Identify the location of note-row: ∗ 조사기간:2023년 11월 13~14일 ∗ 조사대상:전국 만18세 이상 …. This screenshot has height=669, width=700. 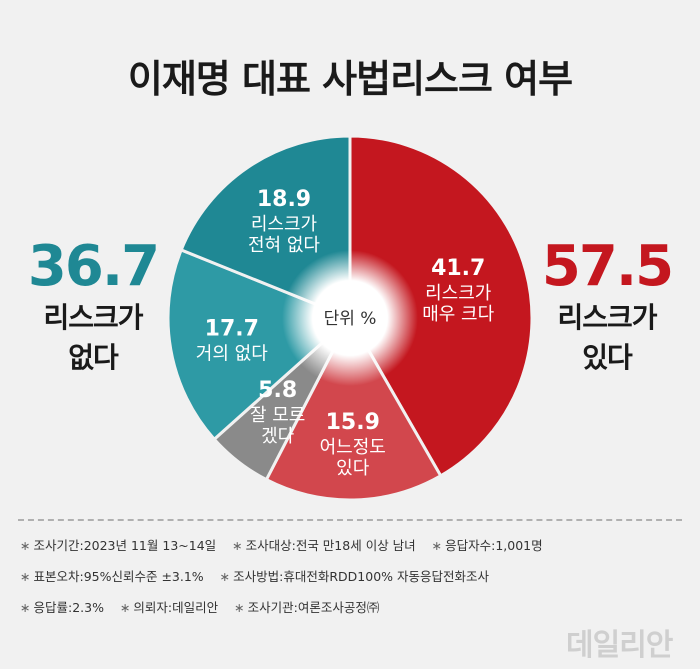
(355, 545).